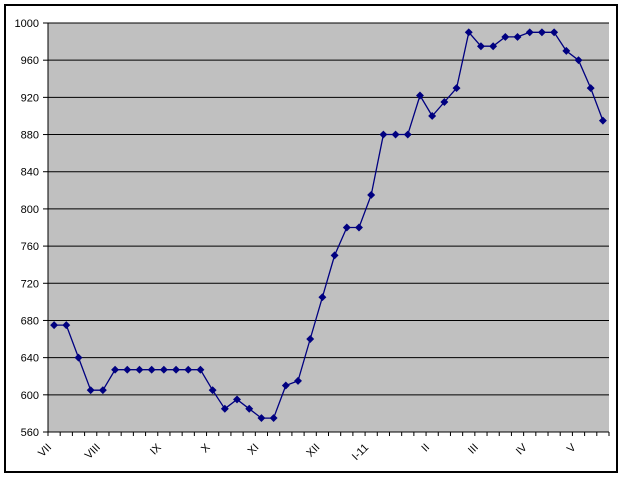 The image size is (624, 480). I want to click on svg-text: 920, so click(30, 98).